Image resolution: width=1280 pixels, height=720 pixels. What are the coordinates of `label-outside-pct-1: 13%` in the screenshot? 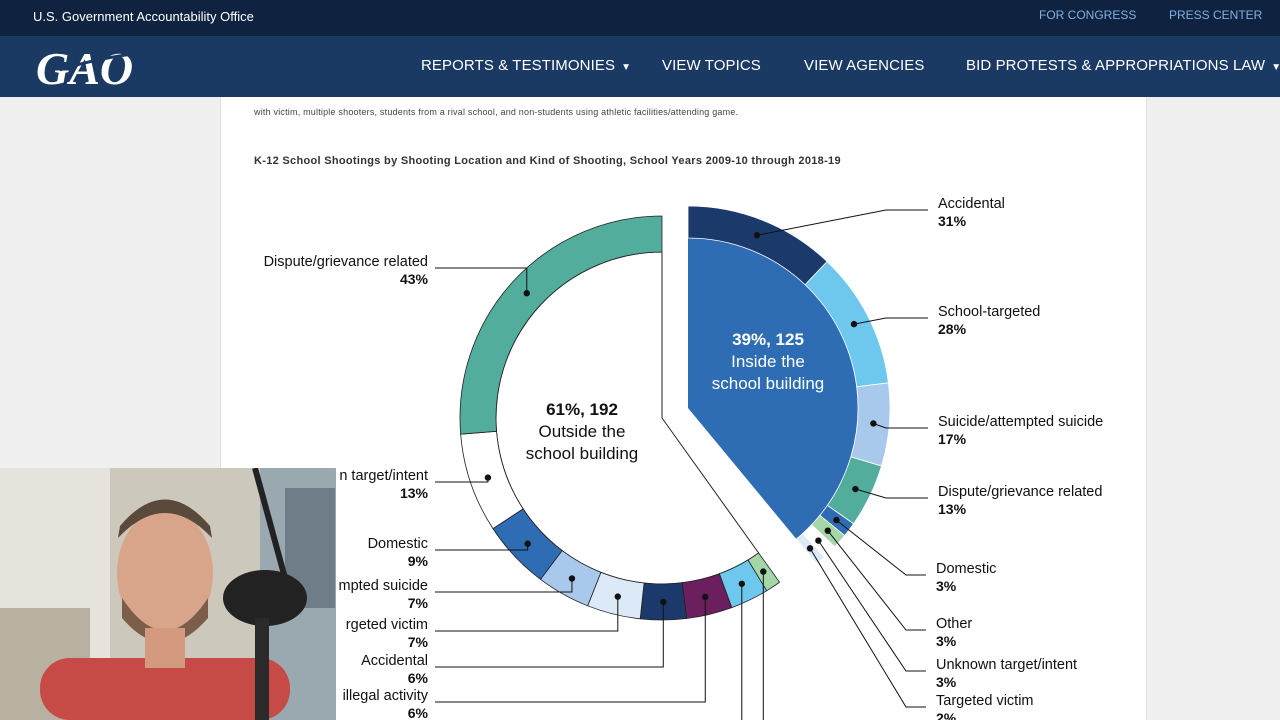 It's located at (414, 493).